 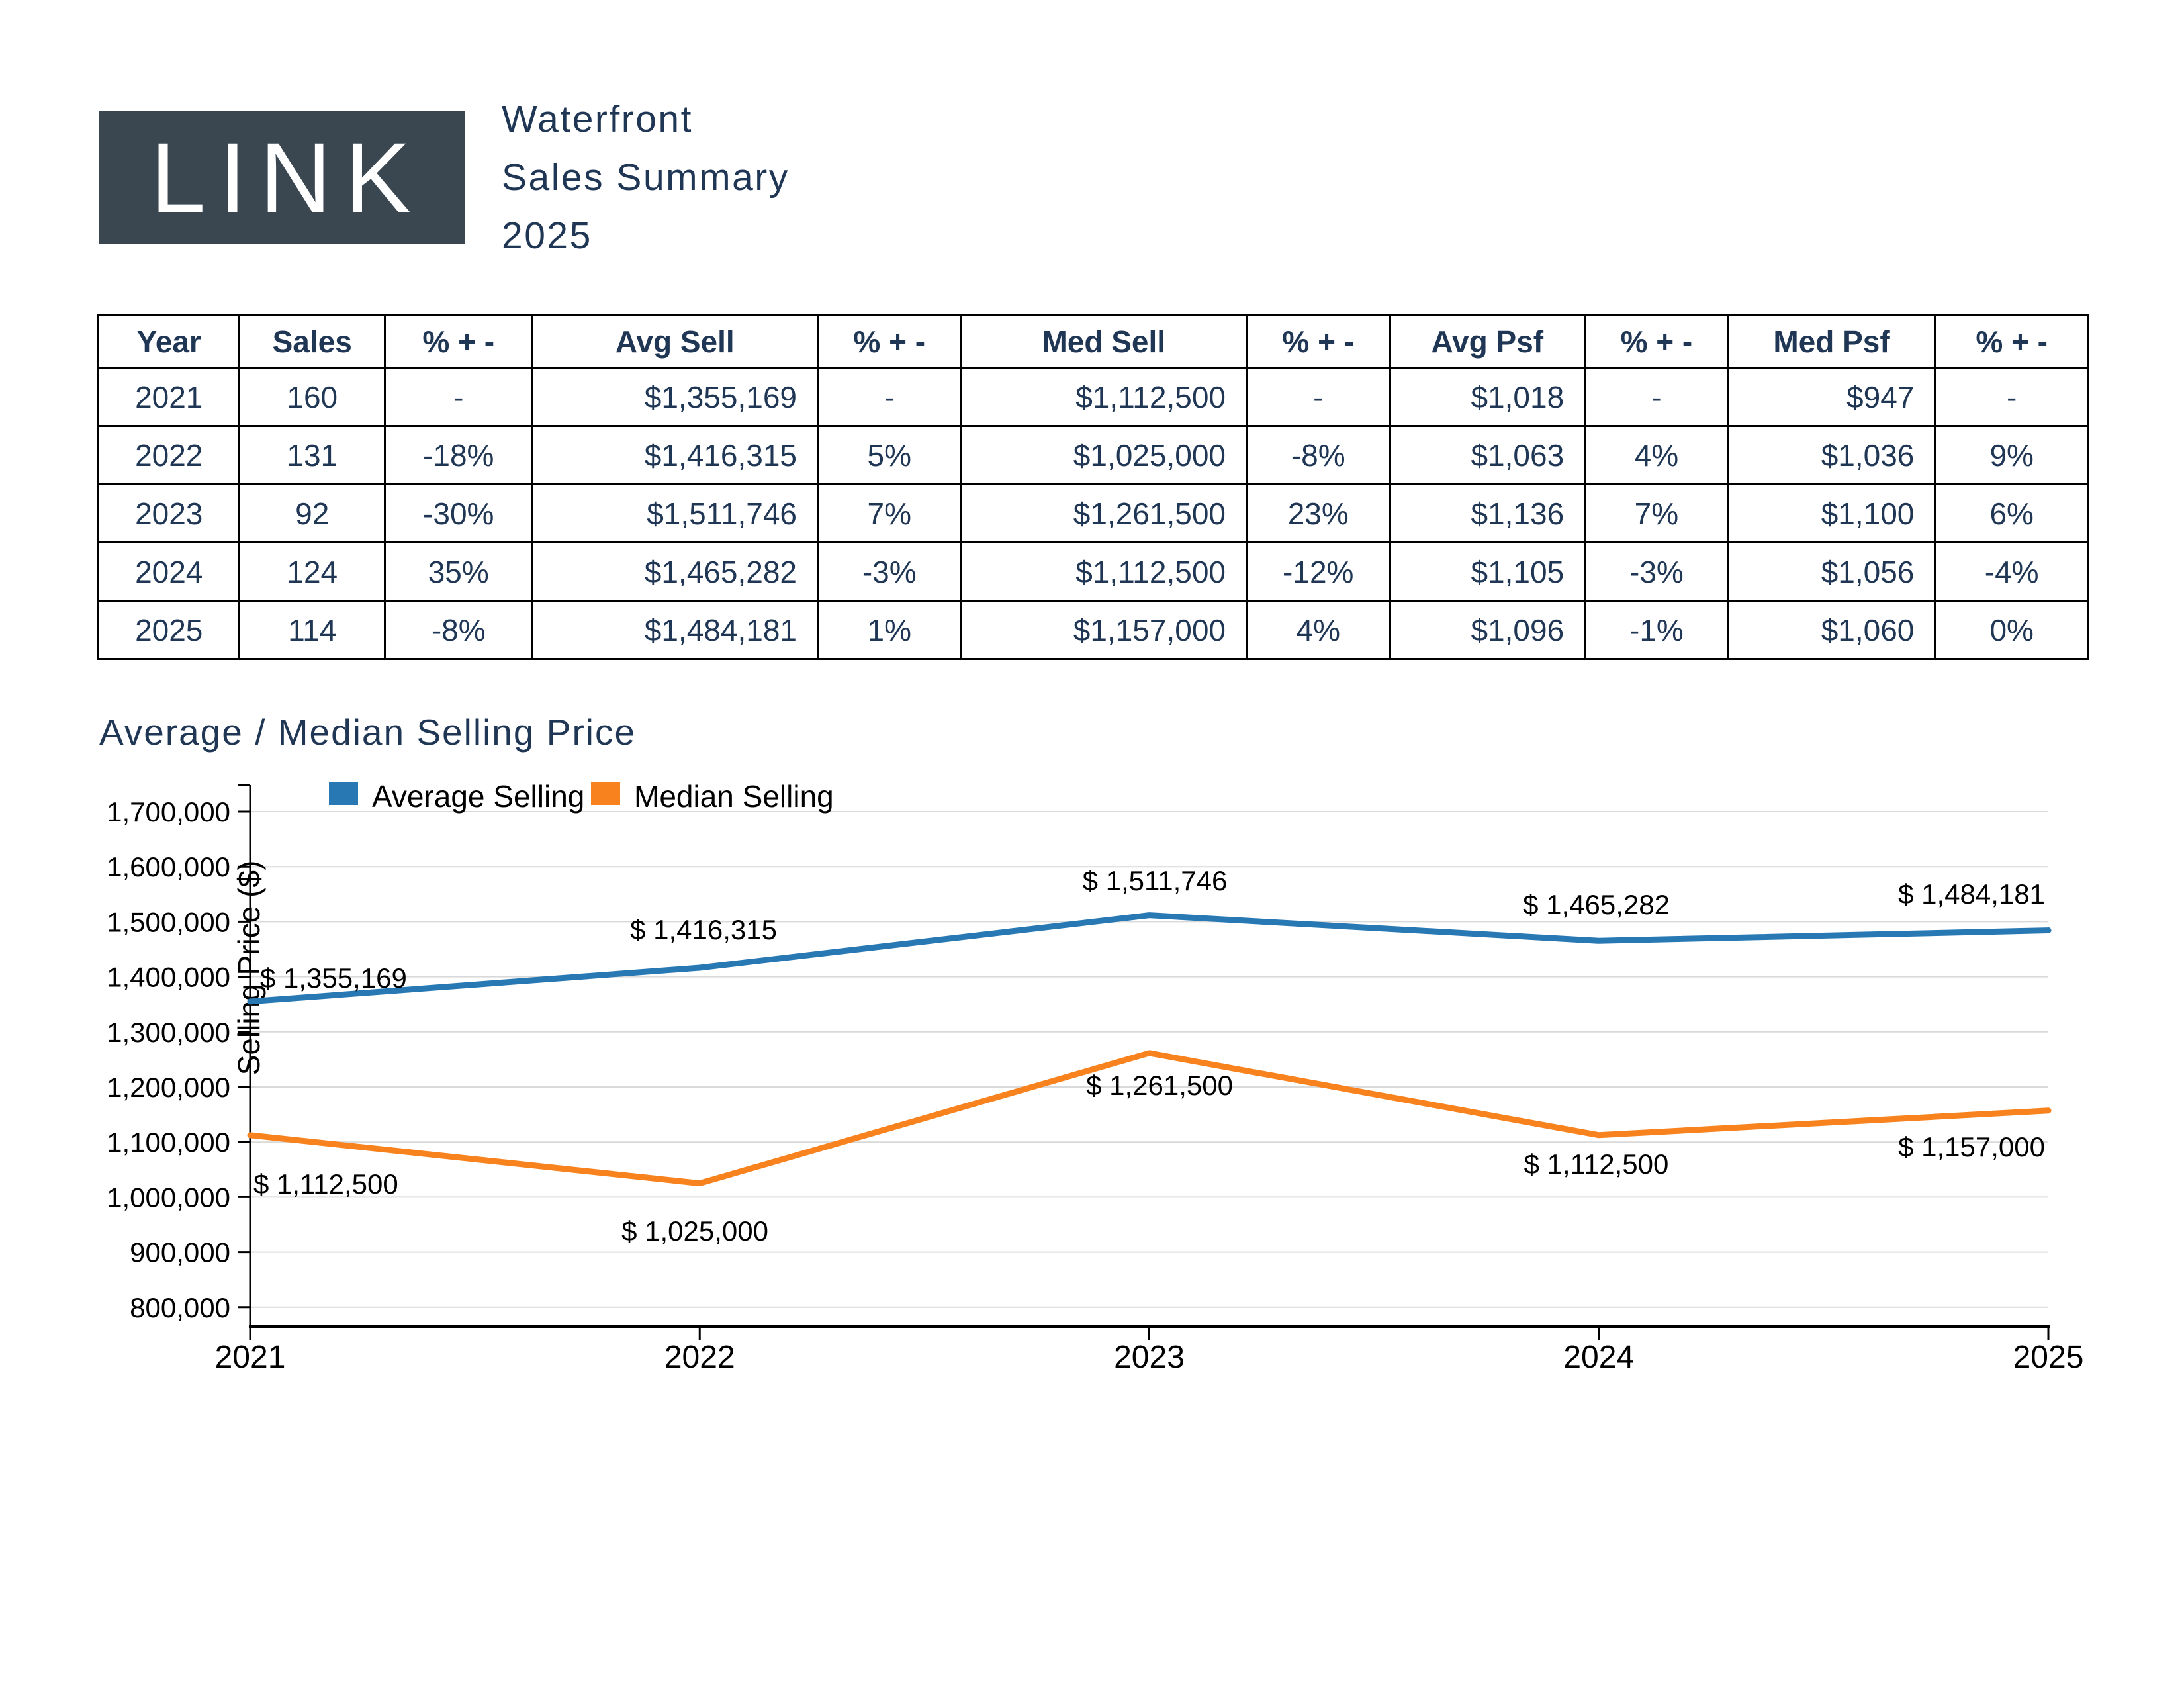 I want to click on data-label-average-2024: $ 1,465,282, so click(x=1596, y=904).